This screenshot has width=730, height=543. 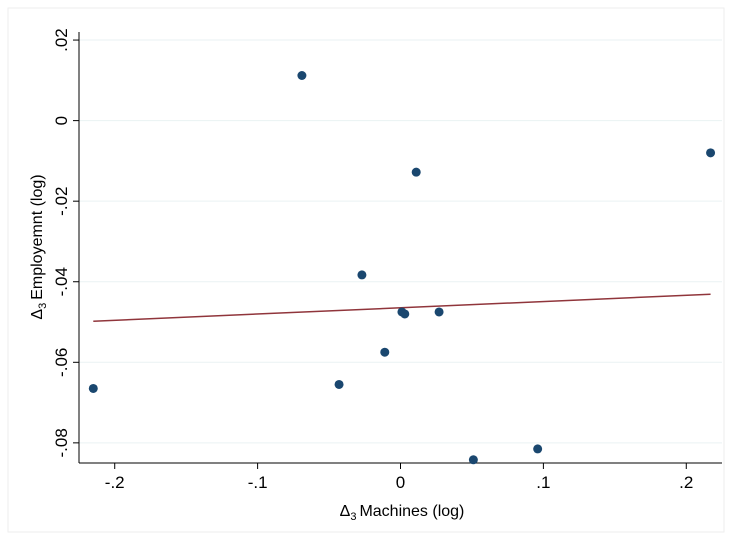 I want to click on y-axis-title-text: Employemnt (log), so click(x=37, y=236).